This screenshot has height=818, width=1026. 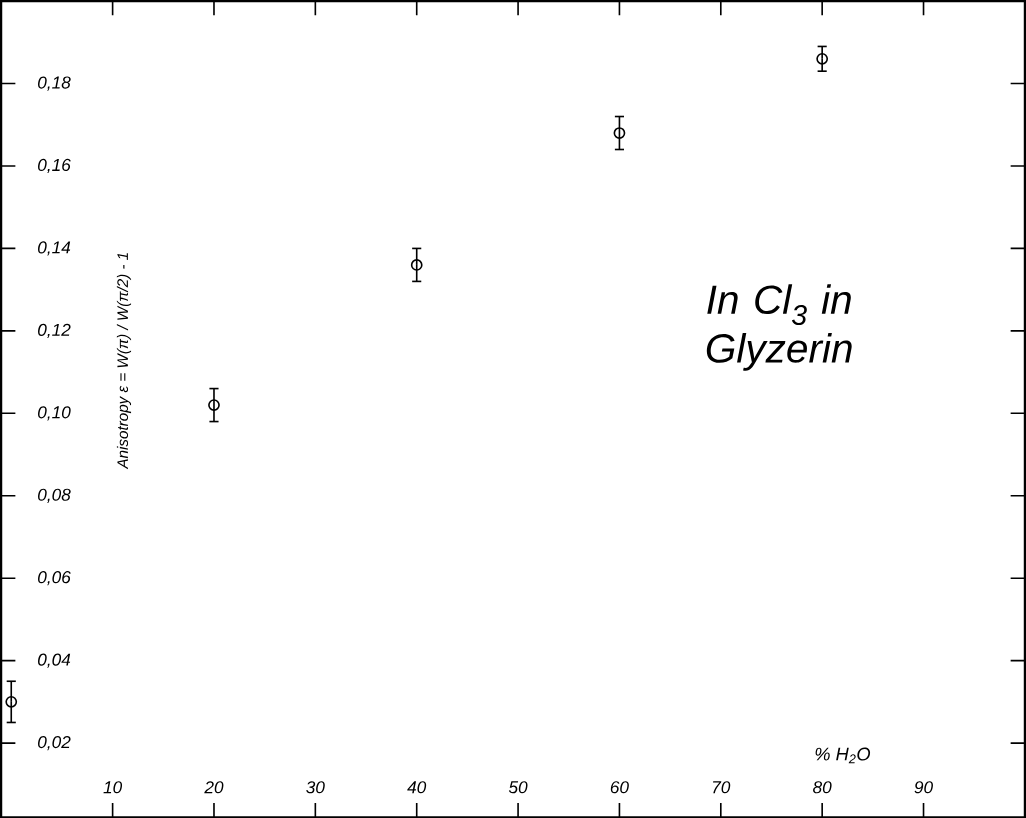 I want to click on y-tick-label: 0,02, so click(x=54, y=743).